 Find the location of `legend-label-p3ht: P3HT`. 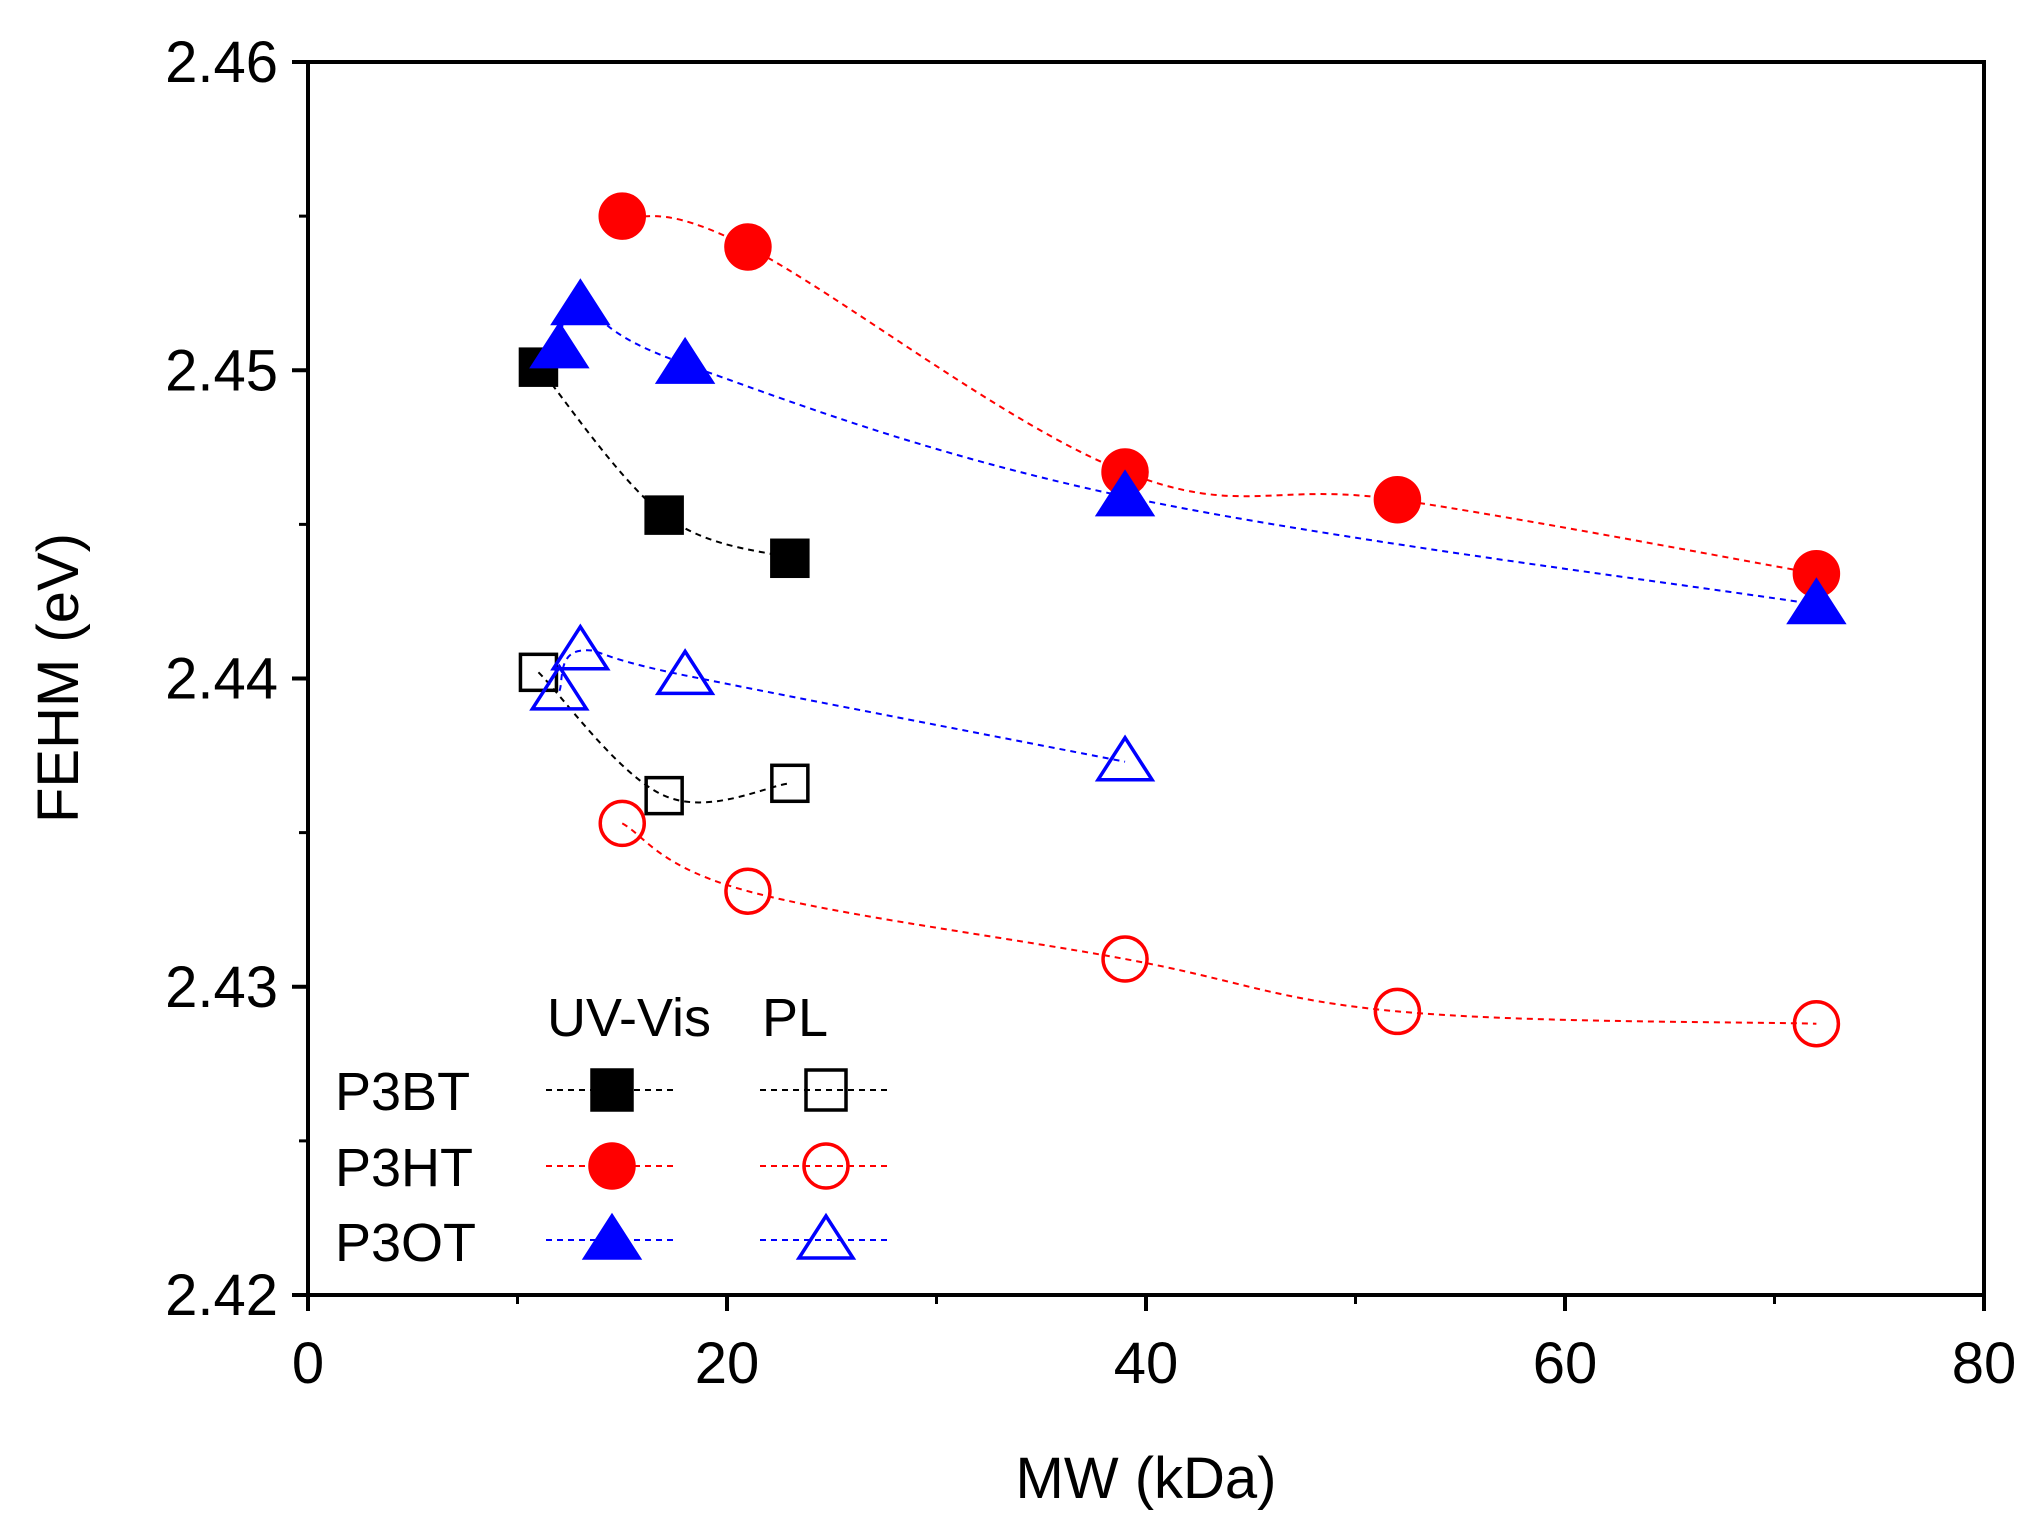

legend-label-p3ht: P3HT is located at coordinates (404, 1168).